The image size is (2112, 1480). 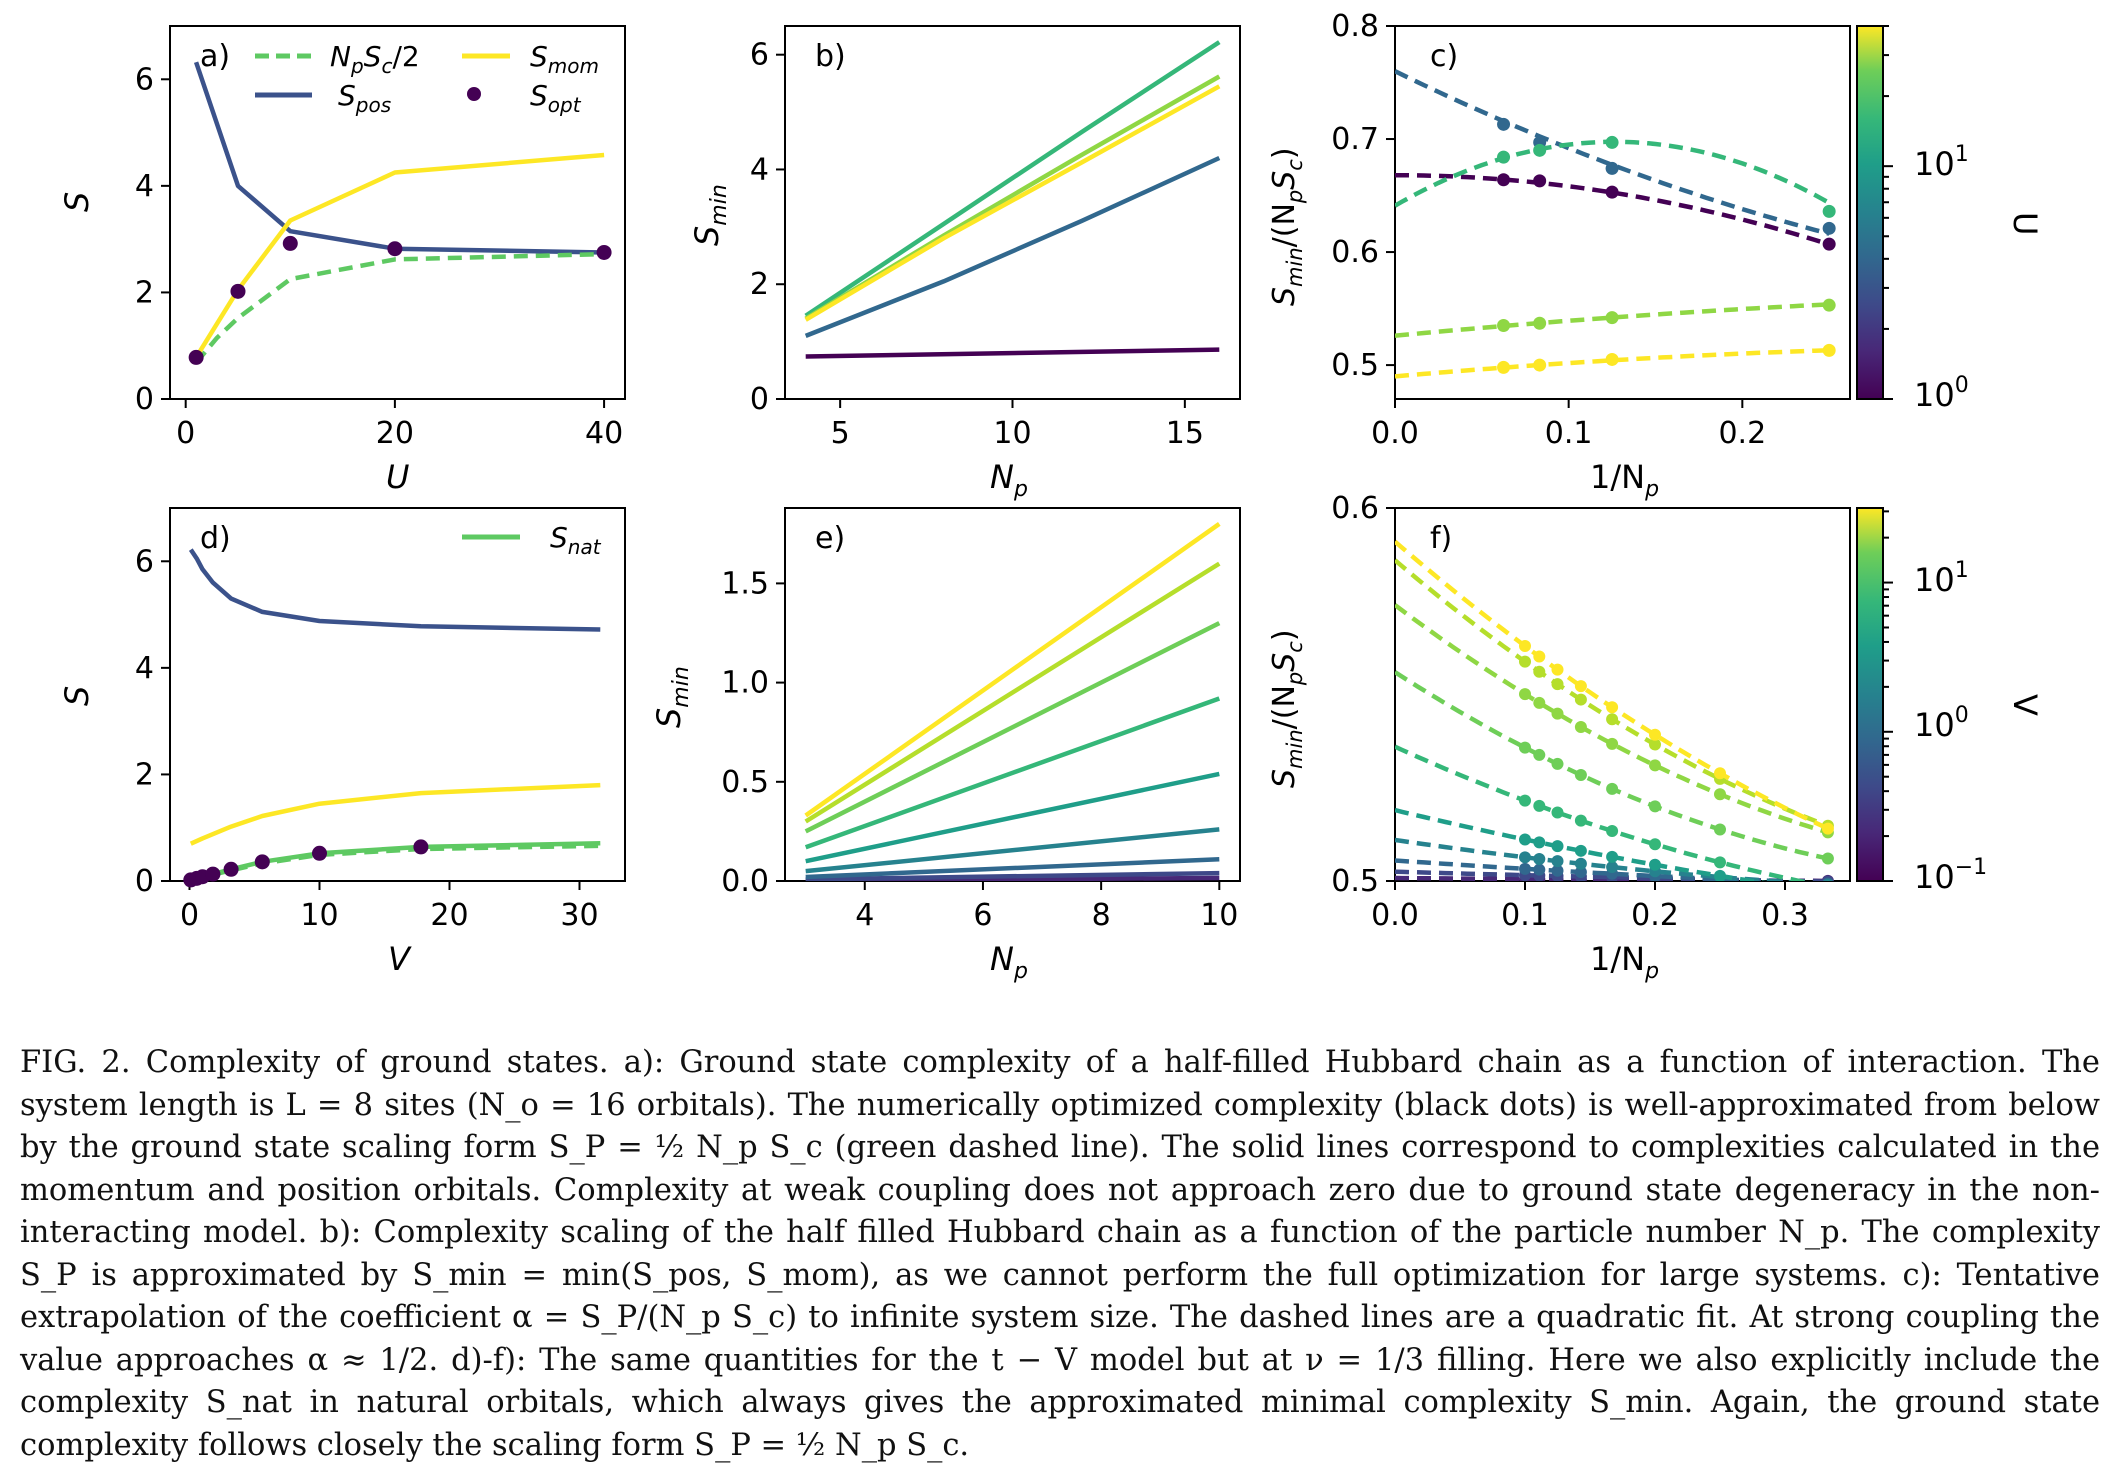 I want to click on x-tick-label: 10, so click(x=1219, y=915).